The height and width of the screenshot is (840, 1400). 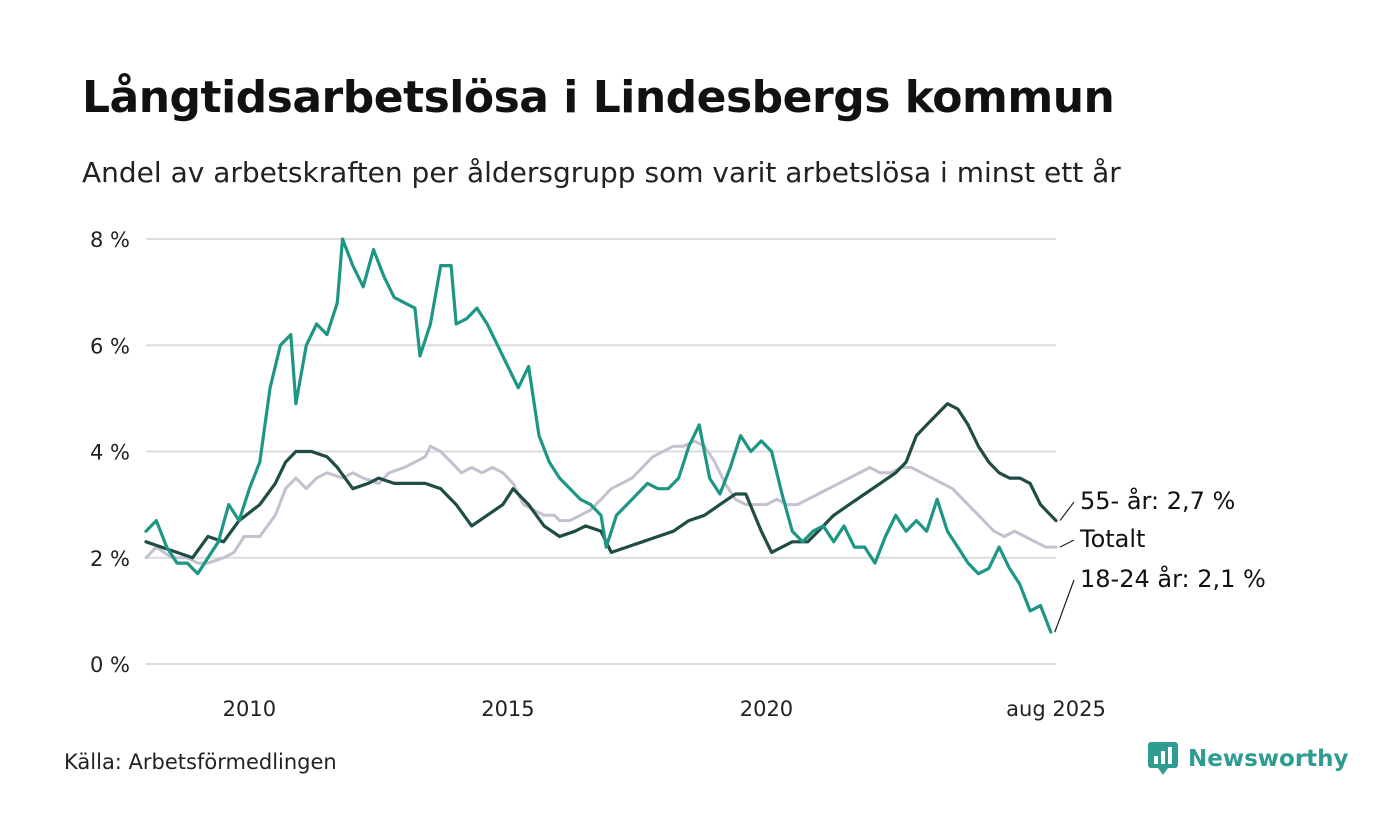 I want to click on brand-name: Newsworthy, so click(x=1268, y=759).